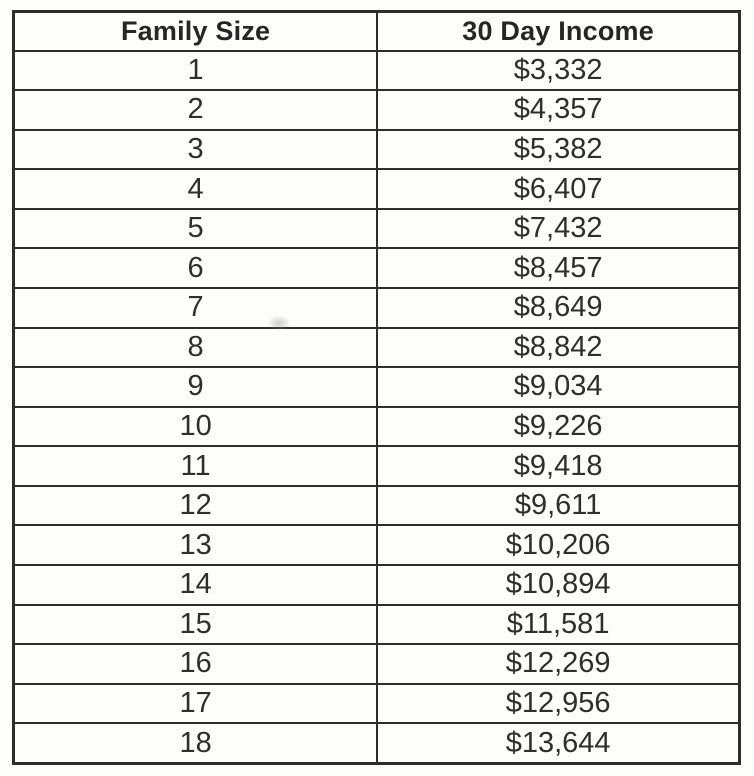 This screenshot has height=776, width=754. Describe the element at coordinates (558, 149) in the screenshot. I see `income-cell: $5,382` at that location.